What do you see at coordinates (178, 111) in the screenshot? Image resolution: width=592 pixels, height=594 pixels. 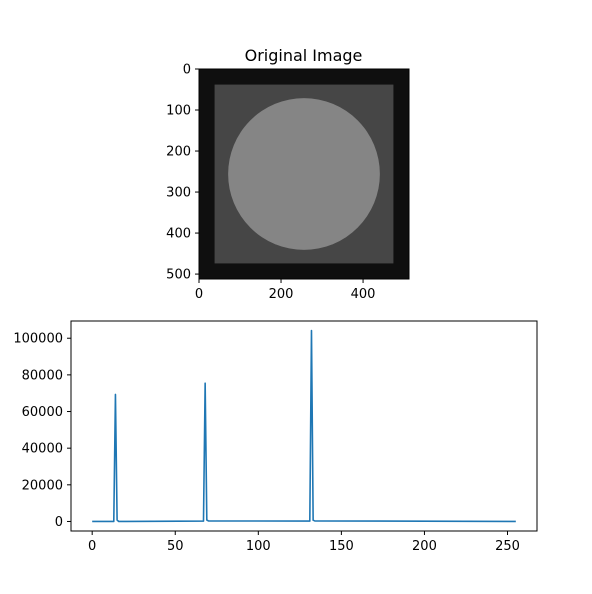 I see `image-y-tick-label: 100` at bounding box center [178, 111].